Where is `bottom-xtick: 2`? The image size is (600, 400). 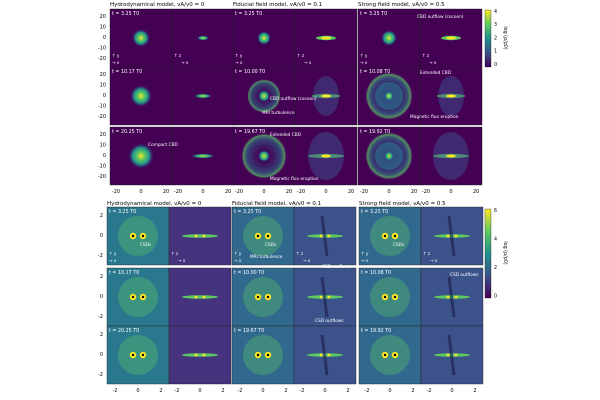 bottom-xtick: 2 is located at coordinates (412, 391).